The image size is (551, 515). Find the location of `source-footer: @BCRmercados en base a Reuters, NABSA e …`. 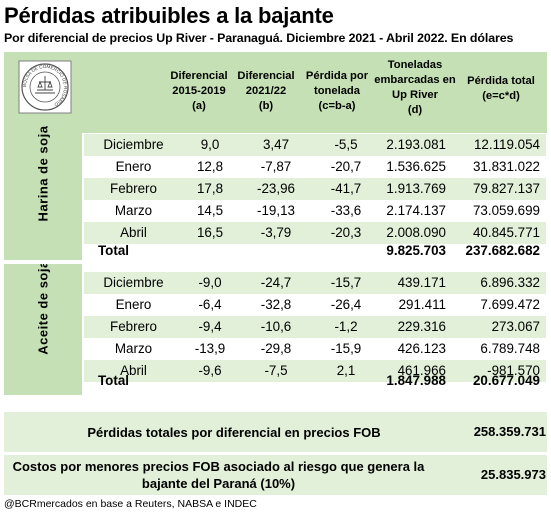

source-footer: @BCRmercados en base a Reuters, NABSA e … is located at coordinates (130, 504).